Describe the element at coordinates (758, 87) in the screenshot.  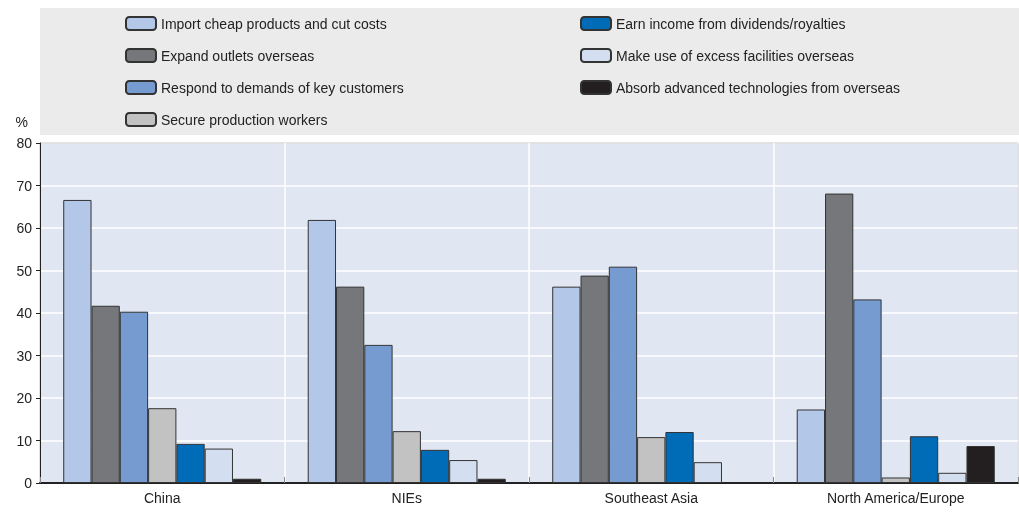
I see `legend-label: Absorb advanced technologies from overseas` at that location.